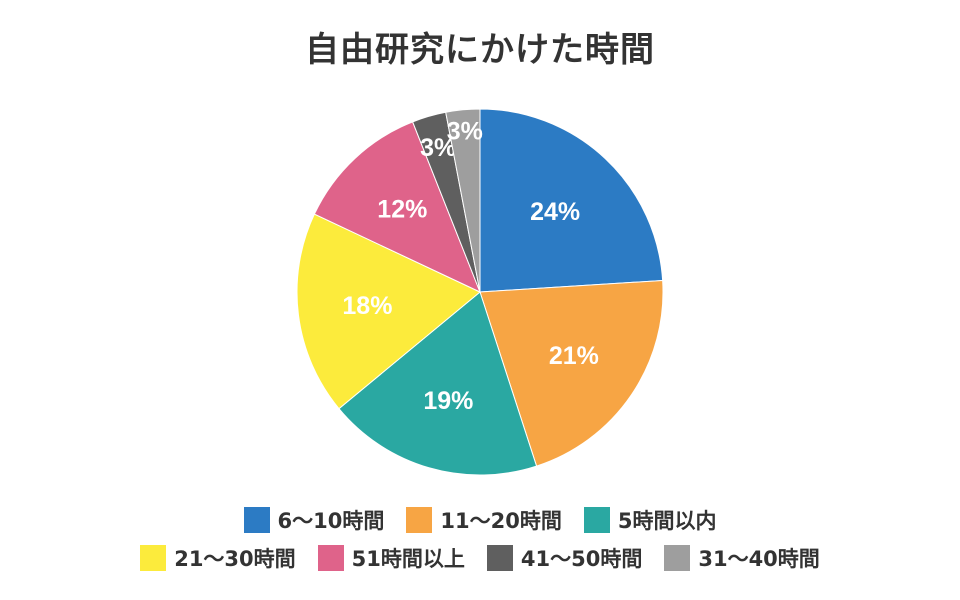 The image size is (960, 600). I want to click on legend-label: 51時間以上, so click(408, 559).